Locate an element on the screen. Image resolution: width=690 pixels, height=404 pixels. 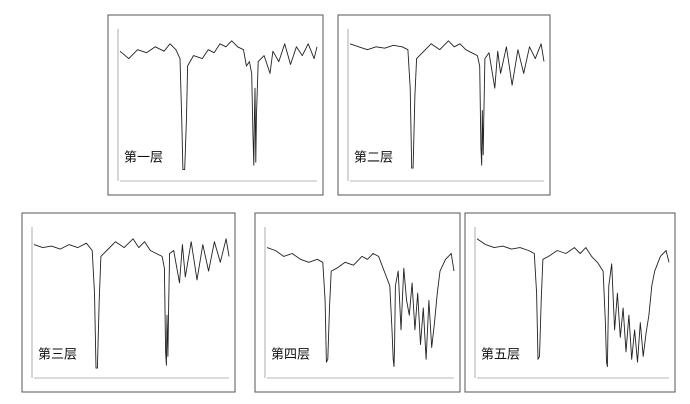
panel-label: 第三层 is located at coordinates (57, 355).